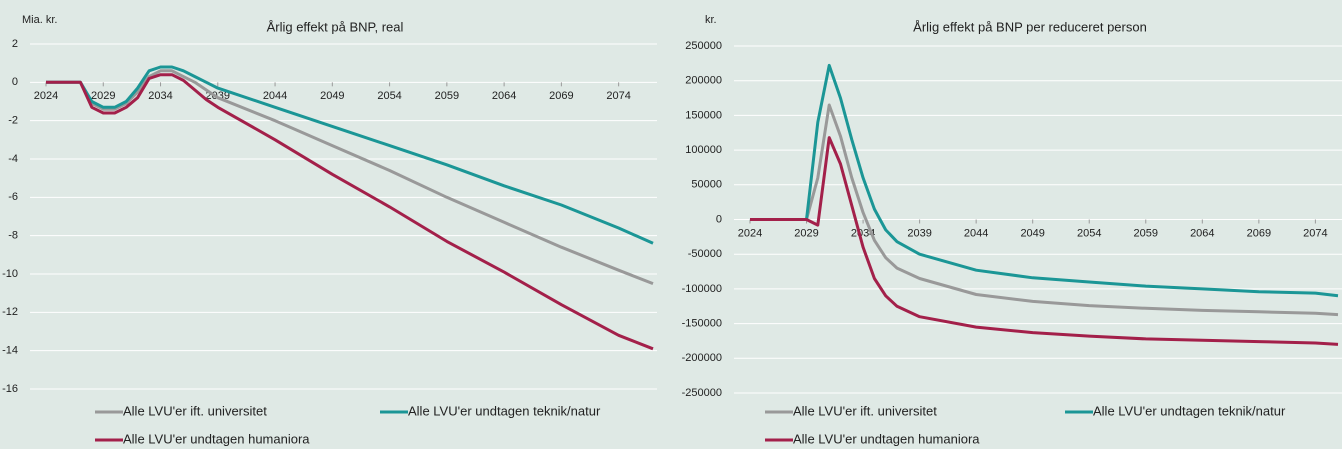 Image resolution: width=1342 pixels, height=449 pixels. Describe the element at coordinates (335, 26) in the screenshot. I see `chart-title: Årlig effekt på BNP, real` at that location.